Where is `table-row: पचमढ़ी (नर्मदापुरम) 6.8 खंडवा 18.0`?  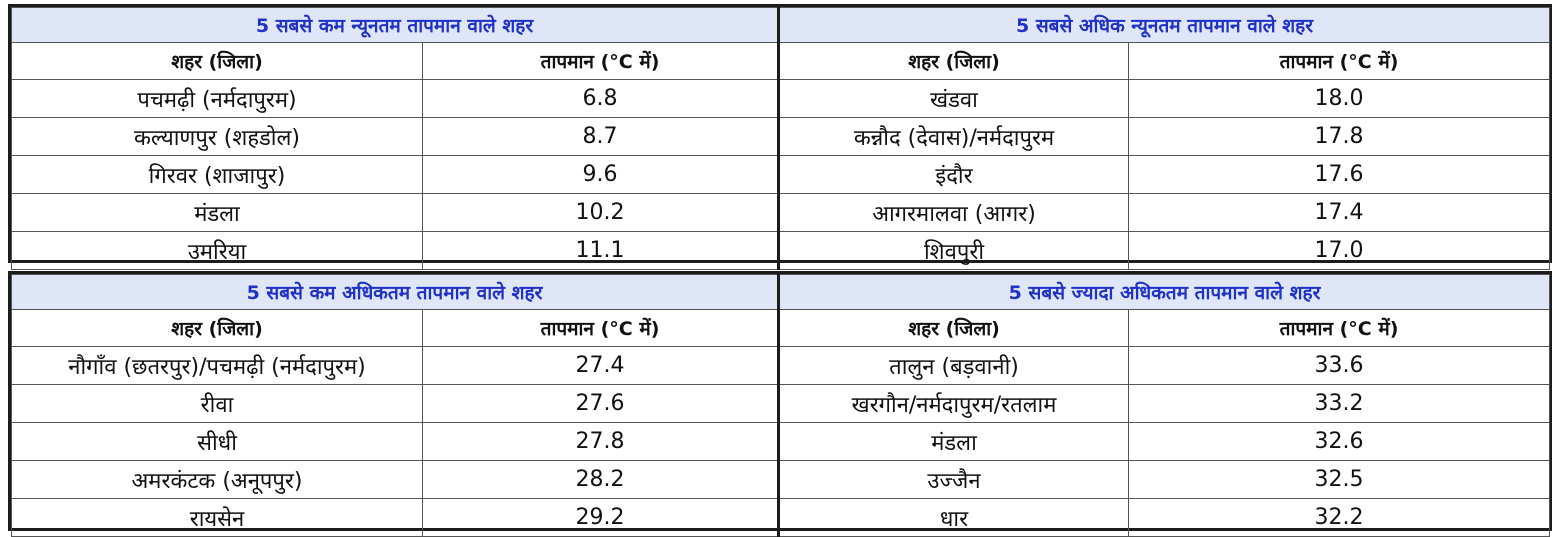
table-row: पचमढ़ी (नर्मदापुरम) 6.8 खंडवा 18.0 is located at coordinates (781, 98).